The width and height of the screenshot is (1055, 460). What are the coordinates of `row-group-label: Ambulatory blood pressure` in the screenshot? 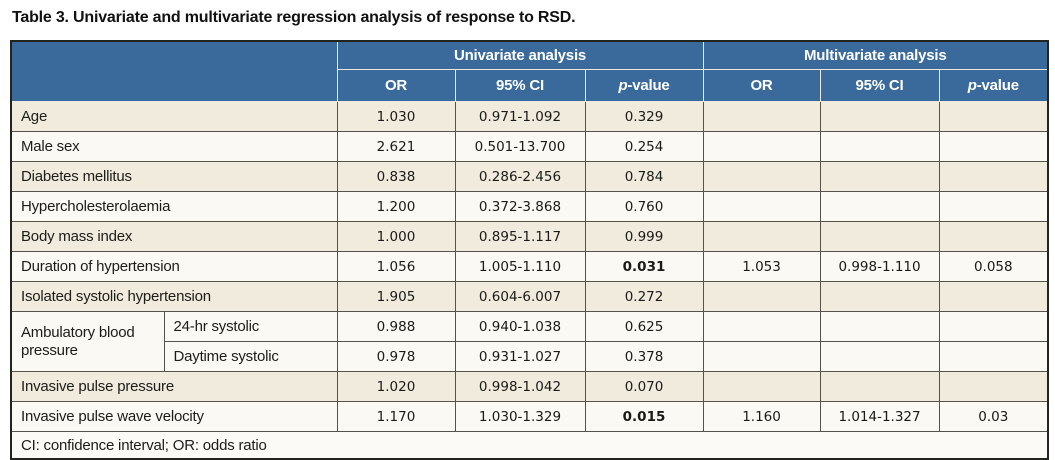 It's located at (87, 341).